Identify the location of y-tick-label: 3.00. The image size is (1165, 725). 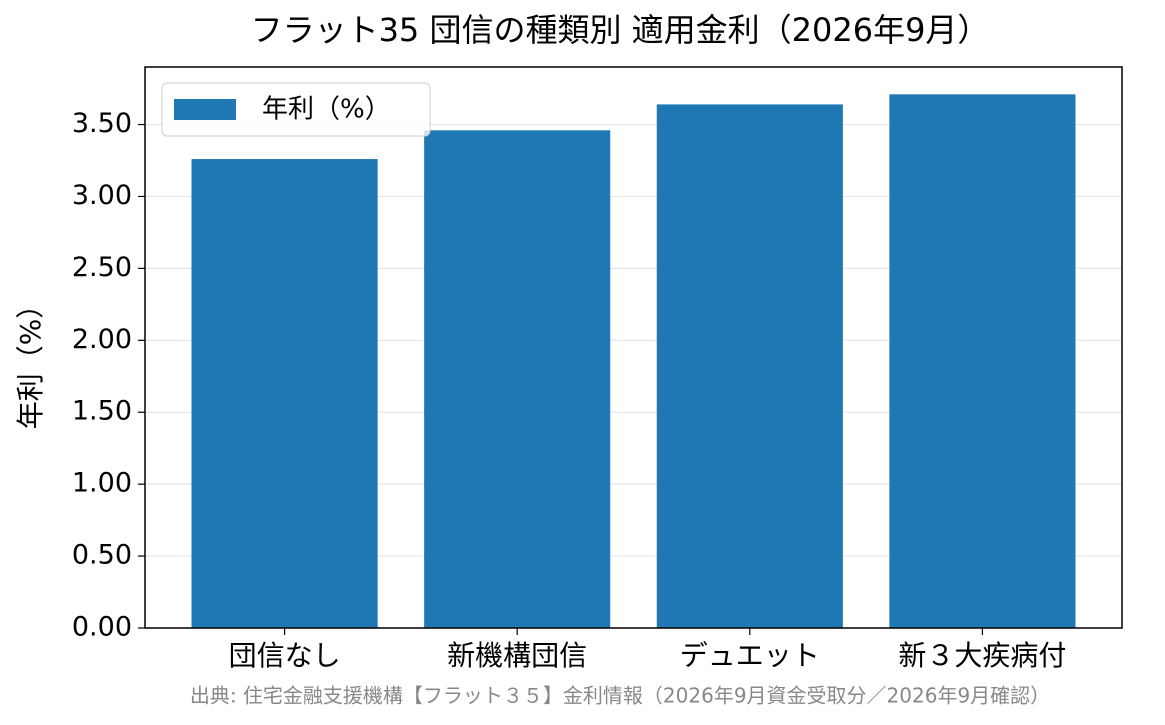
(102, 195).